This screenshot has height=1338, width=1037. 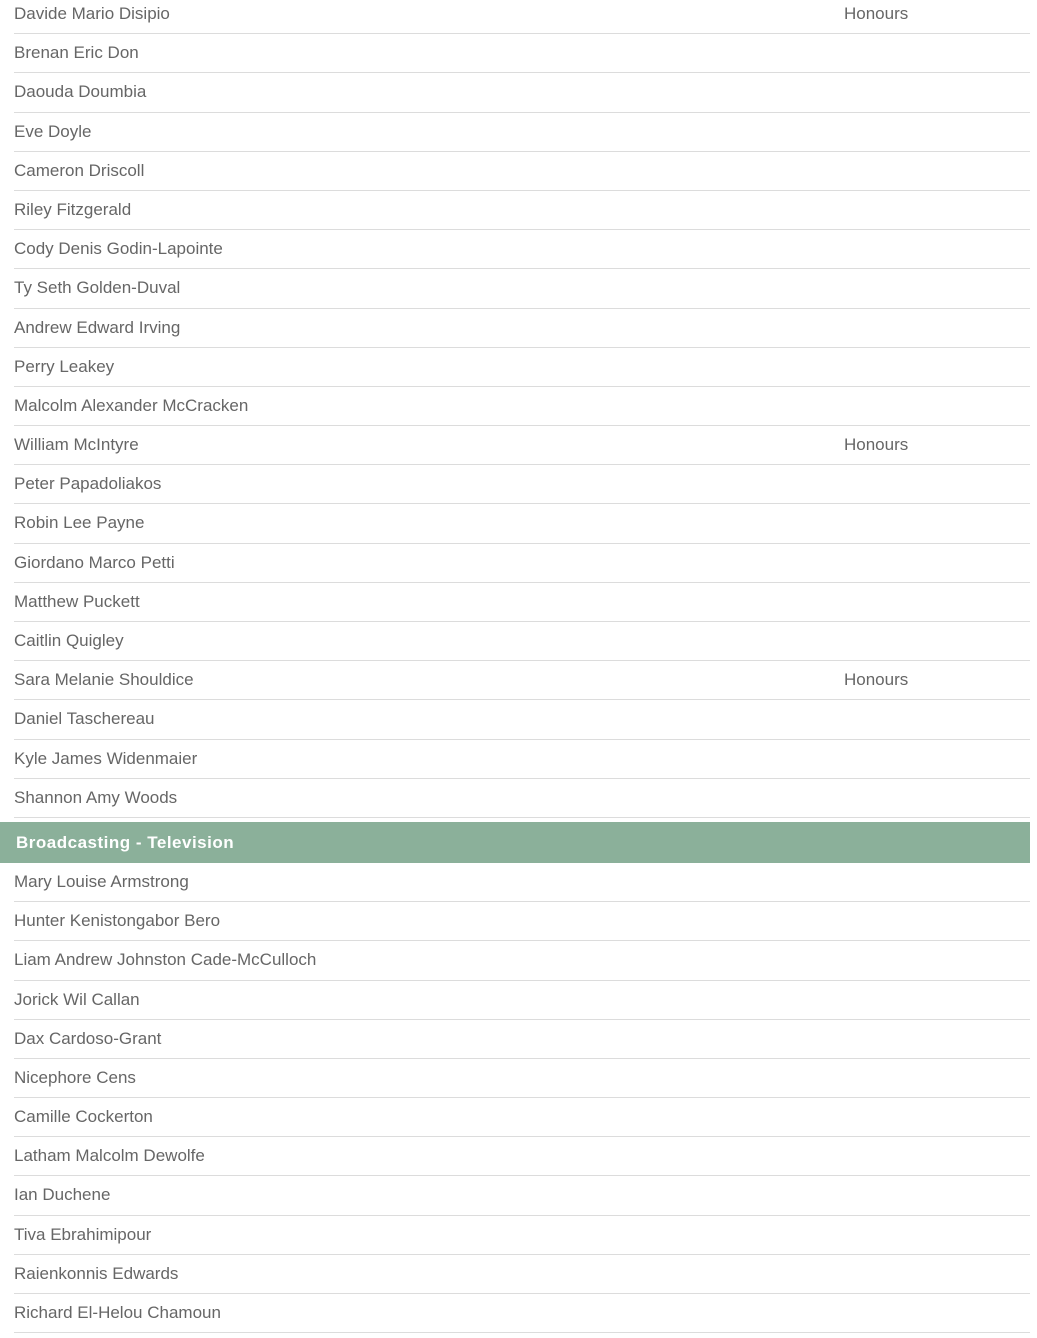 I want to click on list-item: Jorick Wil Callan, so click(x=522, y=1000).